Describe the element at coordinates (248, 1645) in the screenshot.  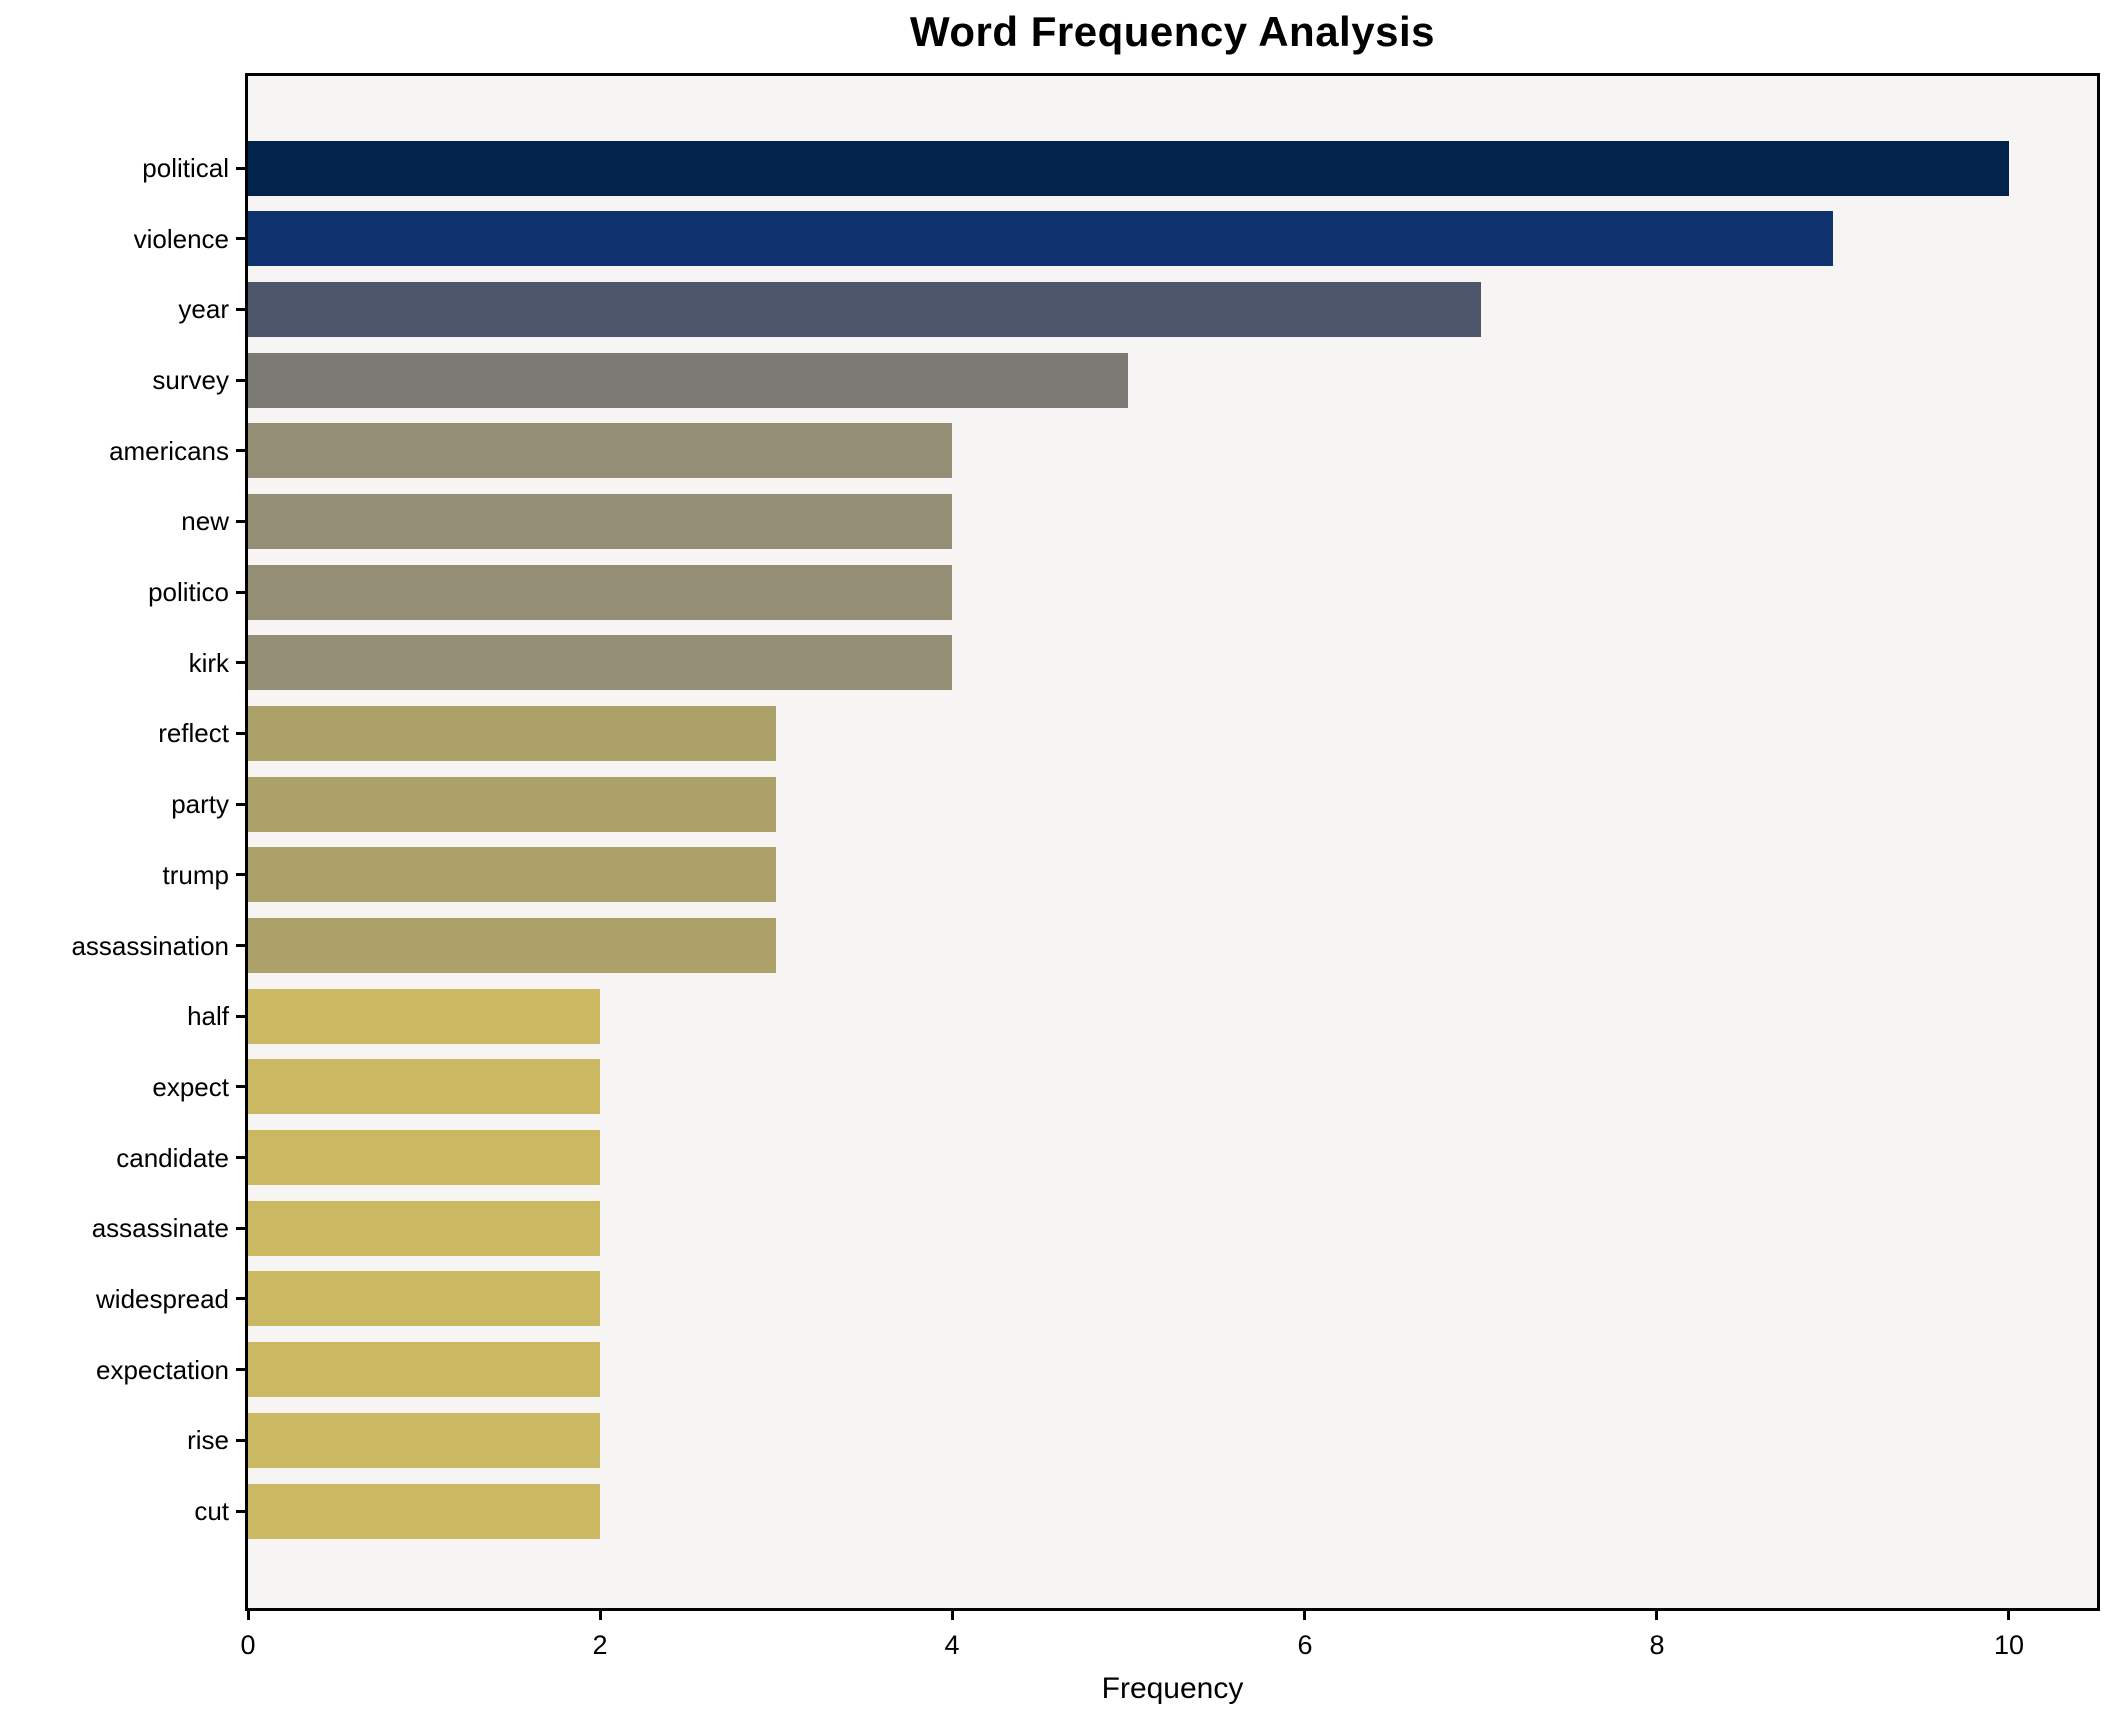
I see `x-tick-label-0: 0` at that location.